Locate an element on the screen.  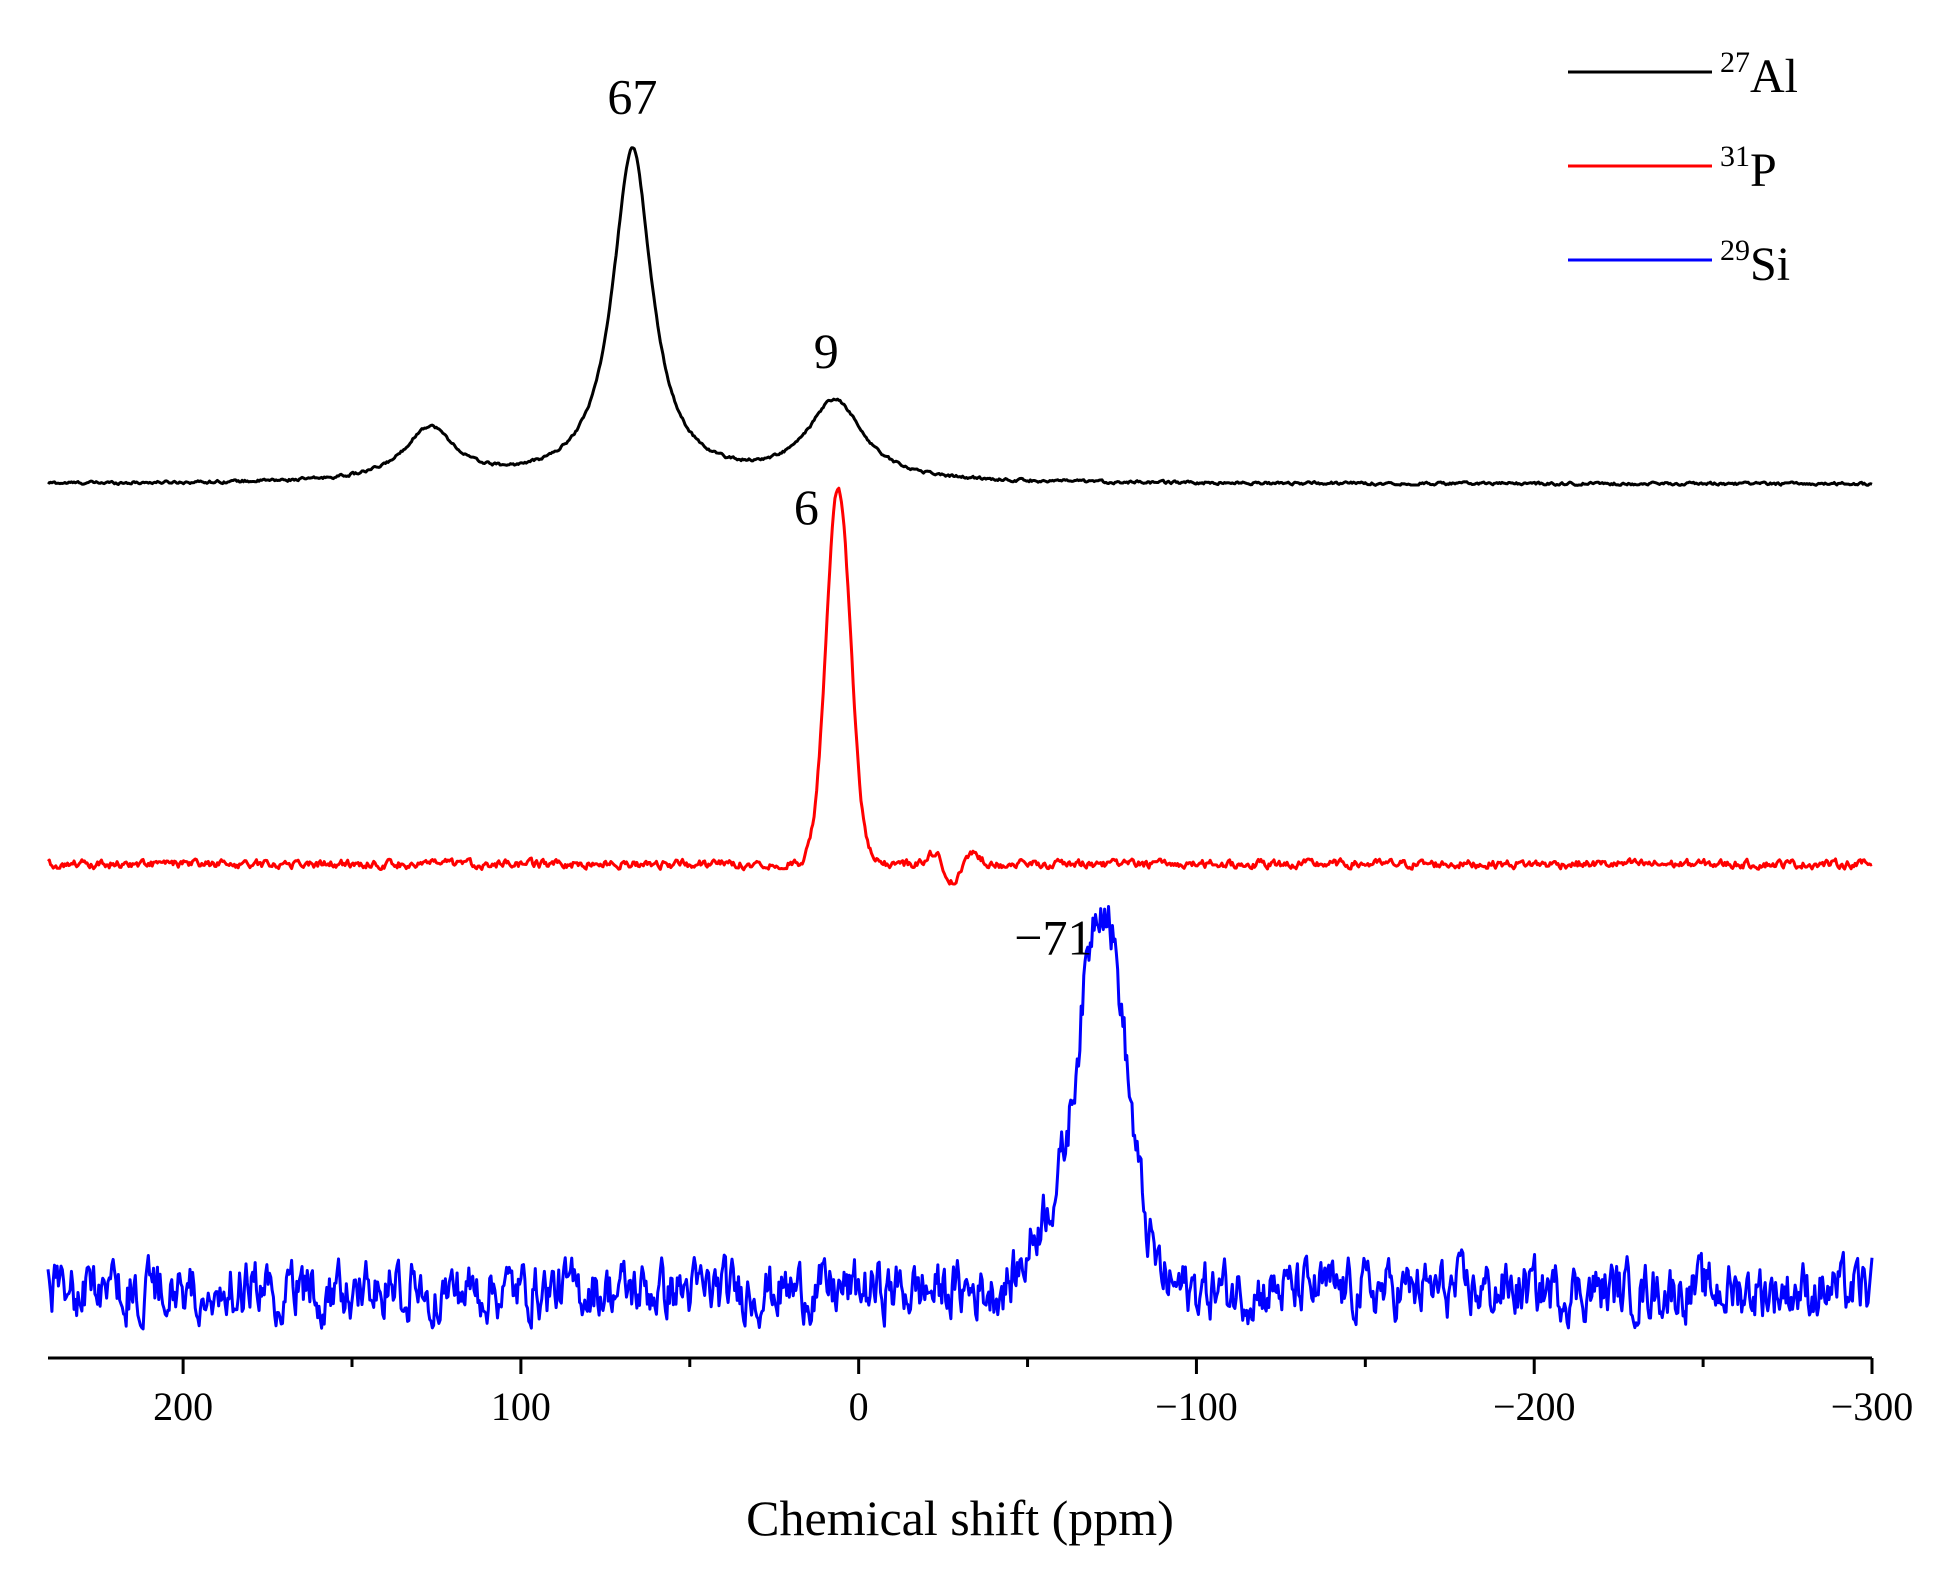
x-tick-label: −100 is located at coordinates (1196, 1406).